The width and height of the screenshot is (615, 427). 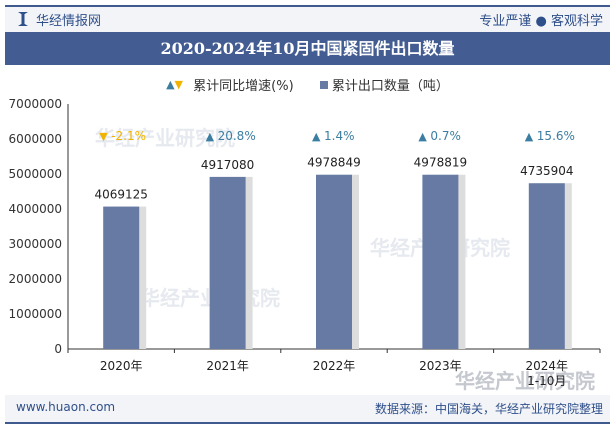 I want to click on y-tick-label: 6000000, so click(x=35, y=139).